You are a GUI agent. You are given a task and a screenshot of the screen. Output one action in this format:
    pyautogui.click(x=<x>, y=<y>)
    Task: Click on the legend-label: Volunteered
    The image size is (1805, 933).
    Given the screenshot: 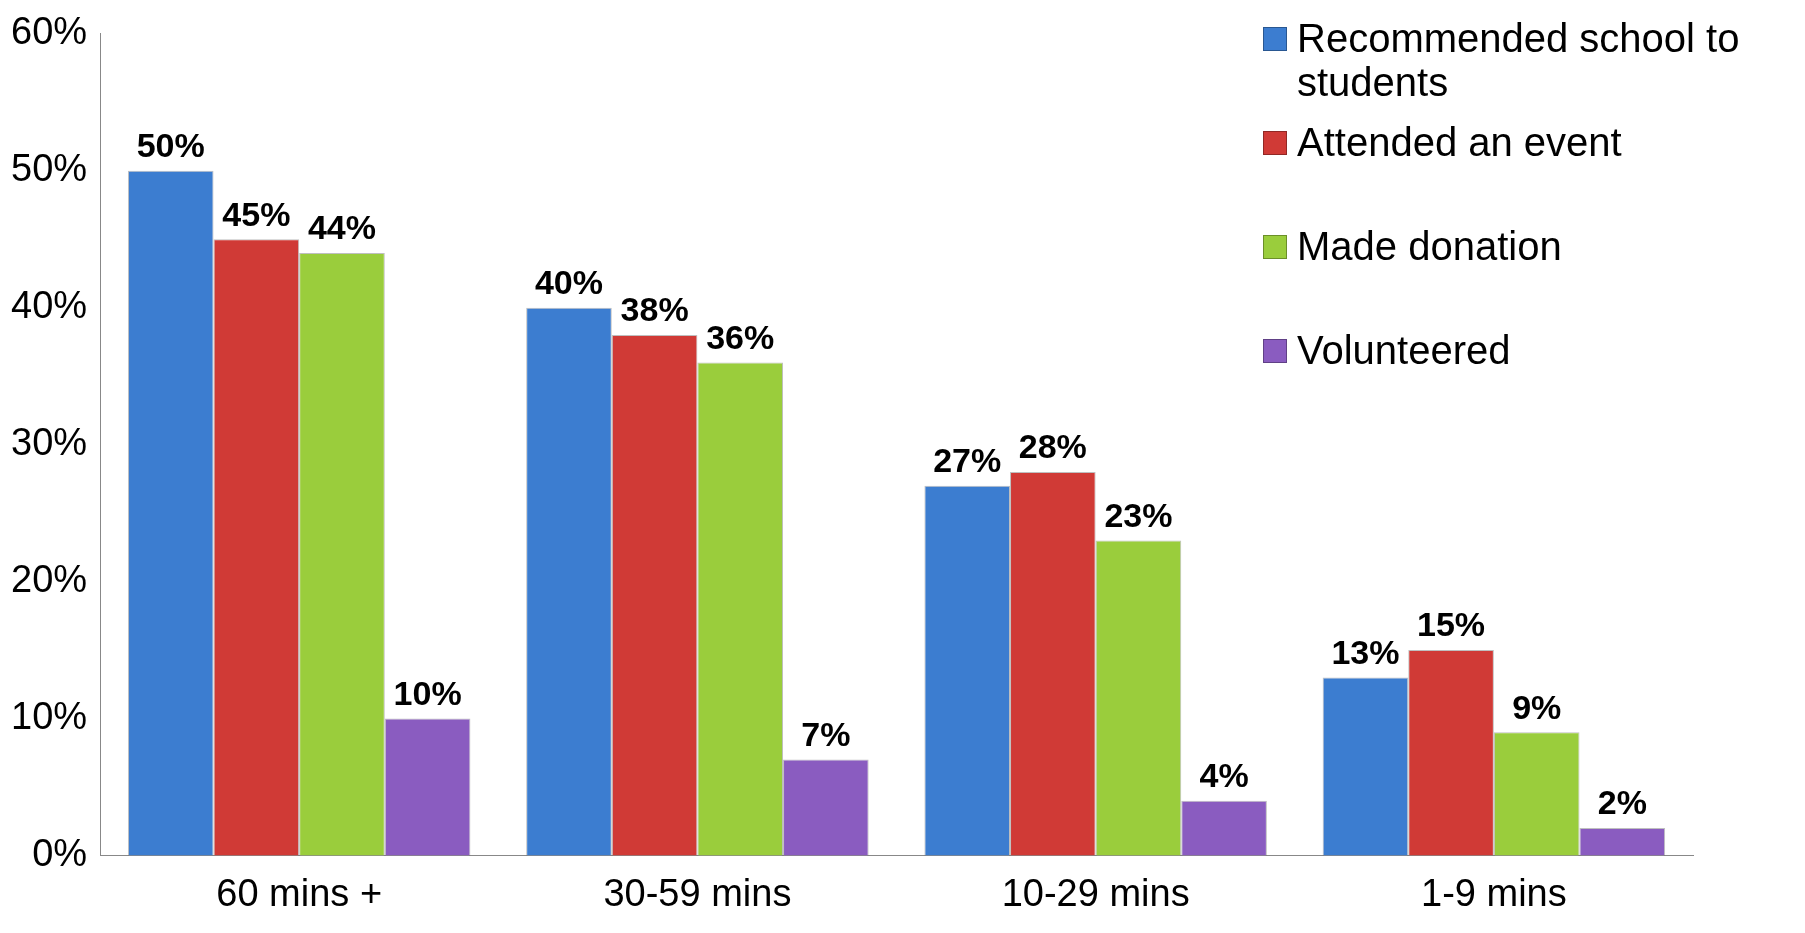 What is the action you would take?
    pyautogui.click(x=1404, y=350)
    